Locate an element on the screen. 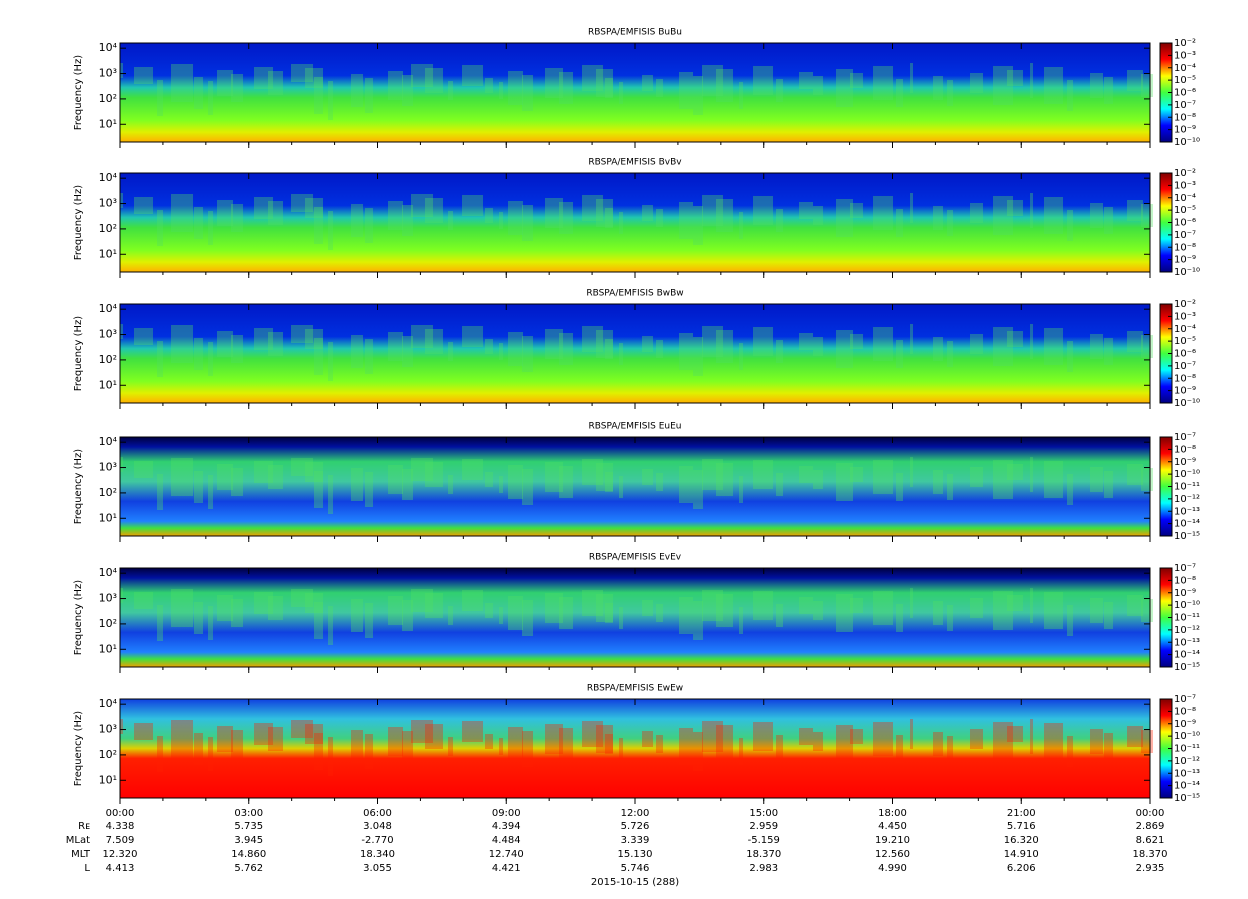 This screenshot has width=1248, height=899. x-tick-label: 06:00 is located at coordinates (377, 813).